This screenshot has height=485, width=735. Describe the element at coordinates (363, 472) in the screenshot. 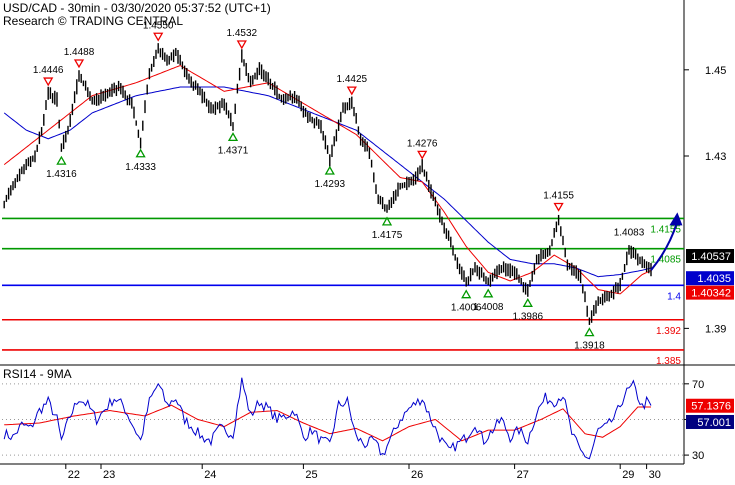

I see `time-axis: 22 23 24 25 26 27 29 30` at that location.